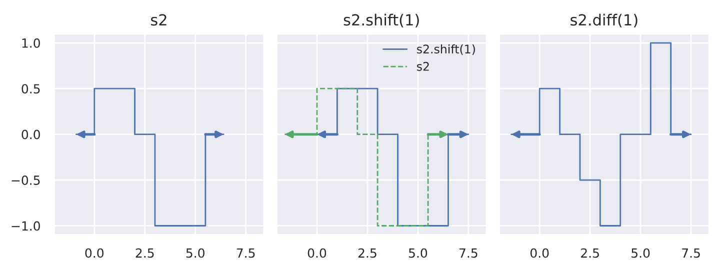 This screenshot has width=720, height=270. I want to click on y-tick-label: 0.0, so click(31, 135).